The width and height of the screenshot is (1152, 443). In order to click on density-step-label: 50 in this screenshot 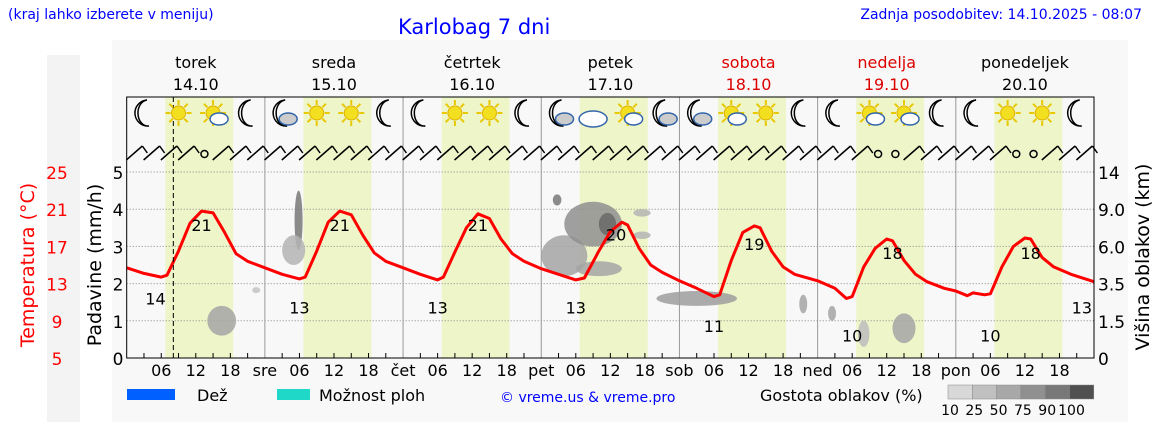, I will do `click(999, 411)`.